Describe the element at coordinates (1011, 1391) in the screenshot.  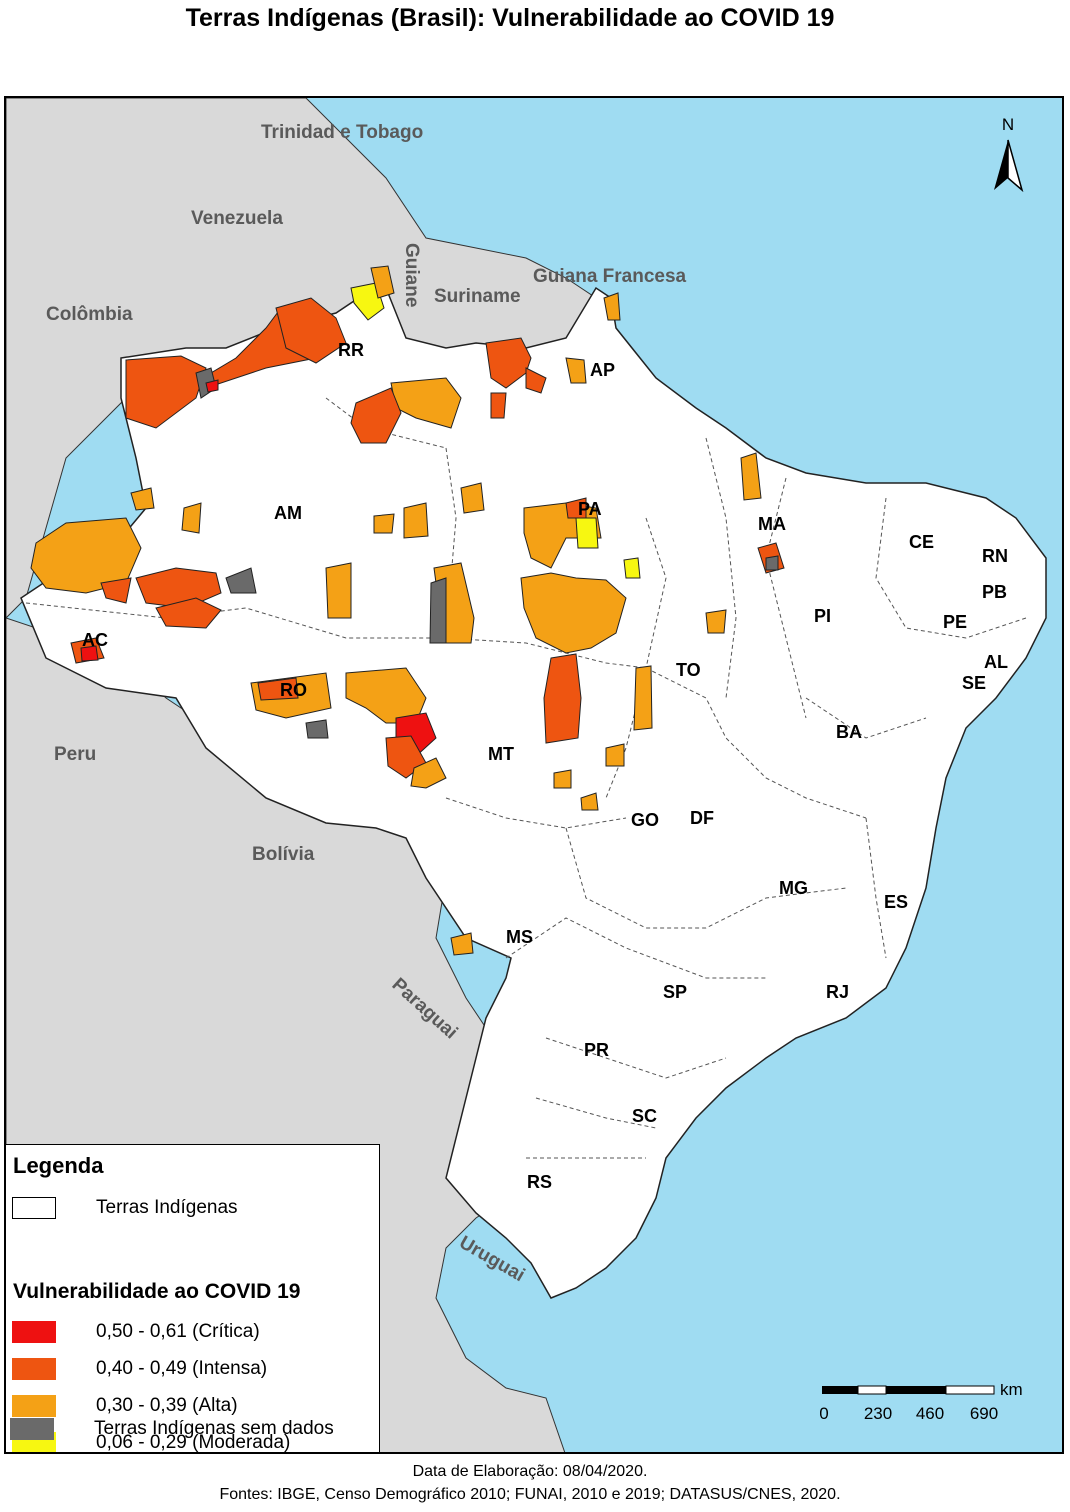
I see `scale-unit: km` at that location.